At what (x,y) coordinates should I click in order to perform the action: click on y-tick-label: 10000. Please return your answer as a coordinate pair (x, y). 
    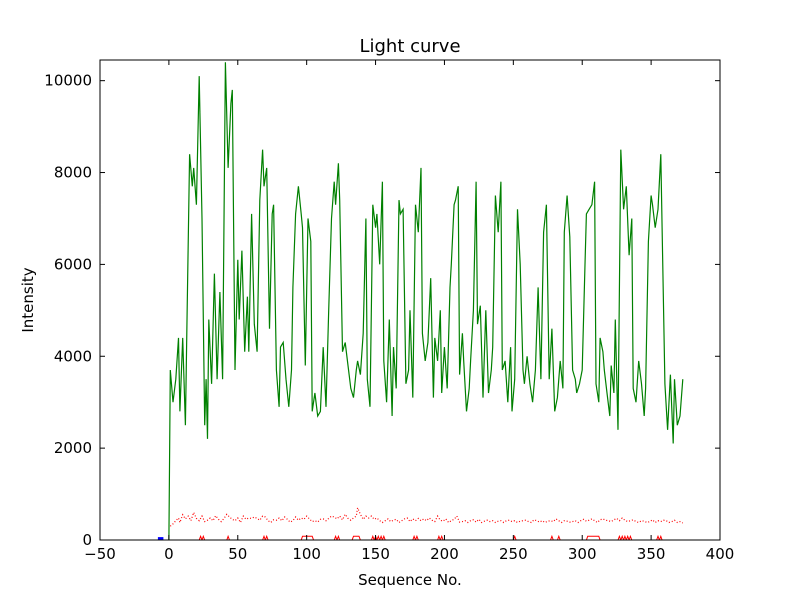
    Looking at the image, I should click on (68, 81).